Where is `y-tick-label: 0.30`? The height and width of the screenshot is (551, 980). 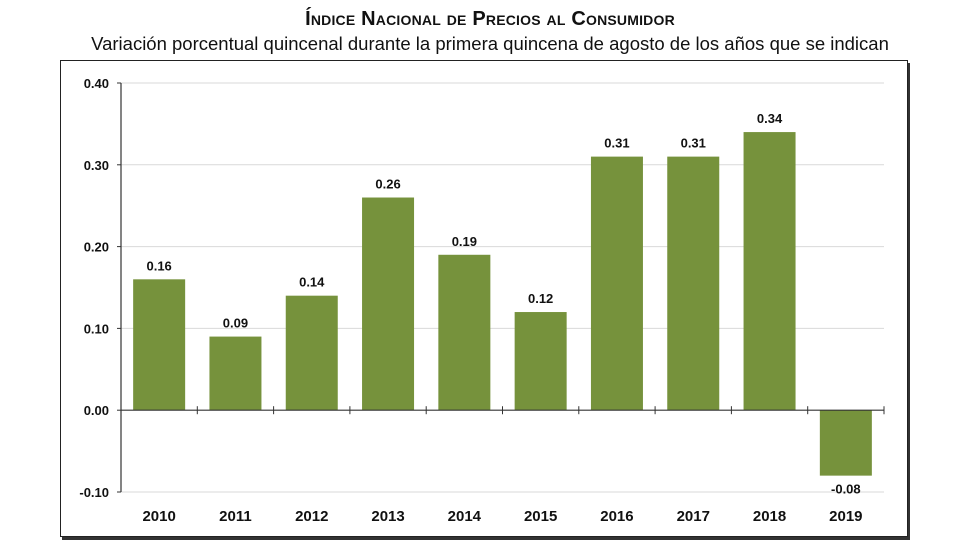
y-tick-label: 0.30 is located at coordinates (96, 165).